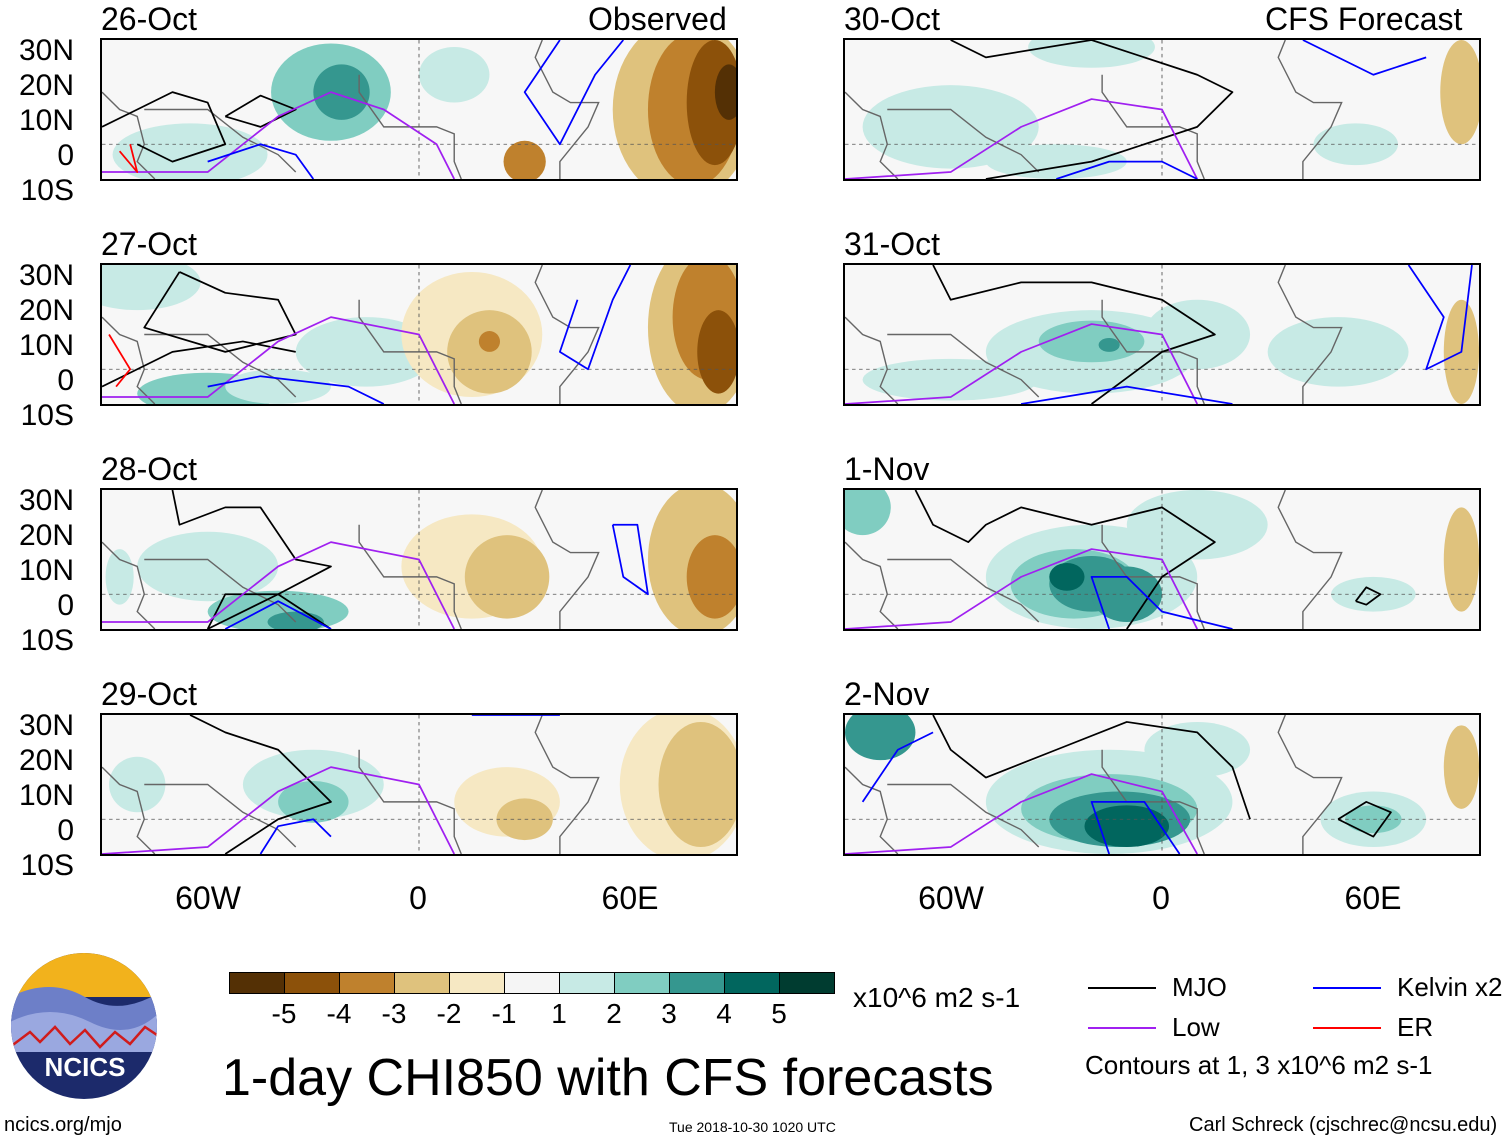  Describe the element at coordinates (559, 1013) in the screenshot. I see `colorbar-label: 1` at that location.